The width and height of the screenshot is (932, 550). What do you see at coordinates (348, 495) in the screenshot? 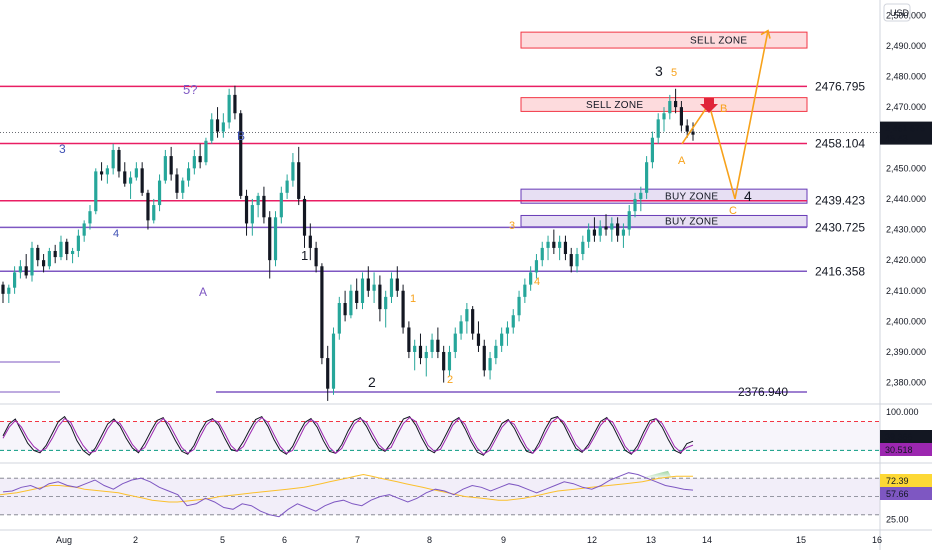
I see `rsi-series-line` at bounding box center [348, 495].